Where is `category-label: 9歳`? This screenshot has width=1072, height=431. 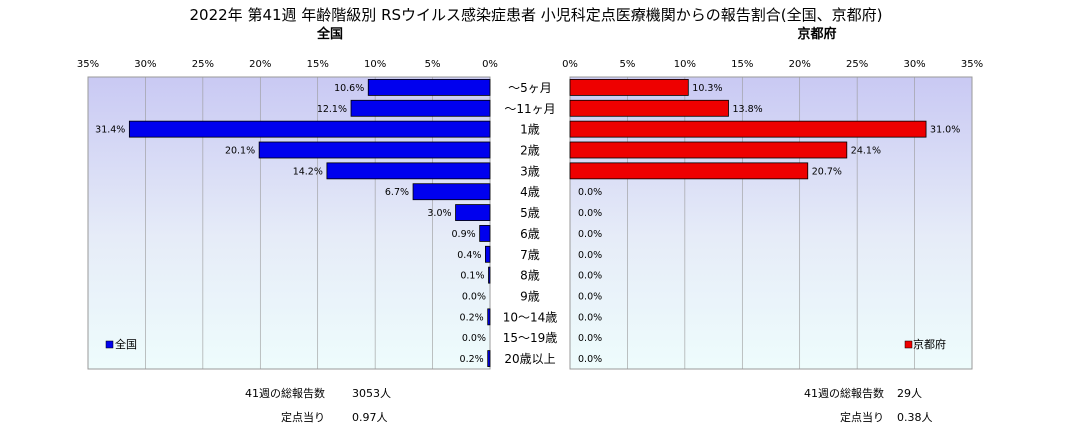
category-label: 9歳 is located at coordinates (530, 297).